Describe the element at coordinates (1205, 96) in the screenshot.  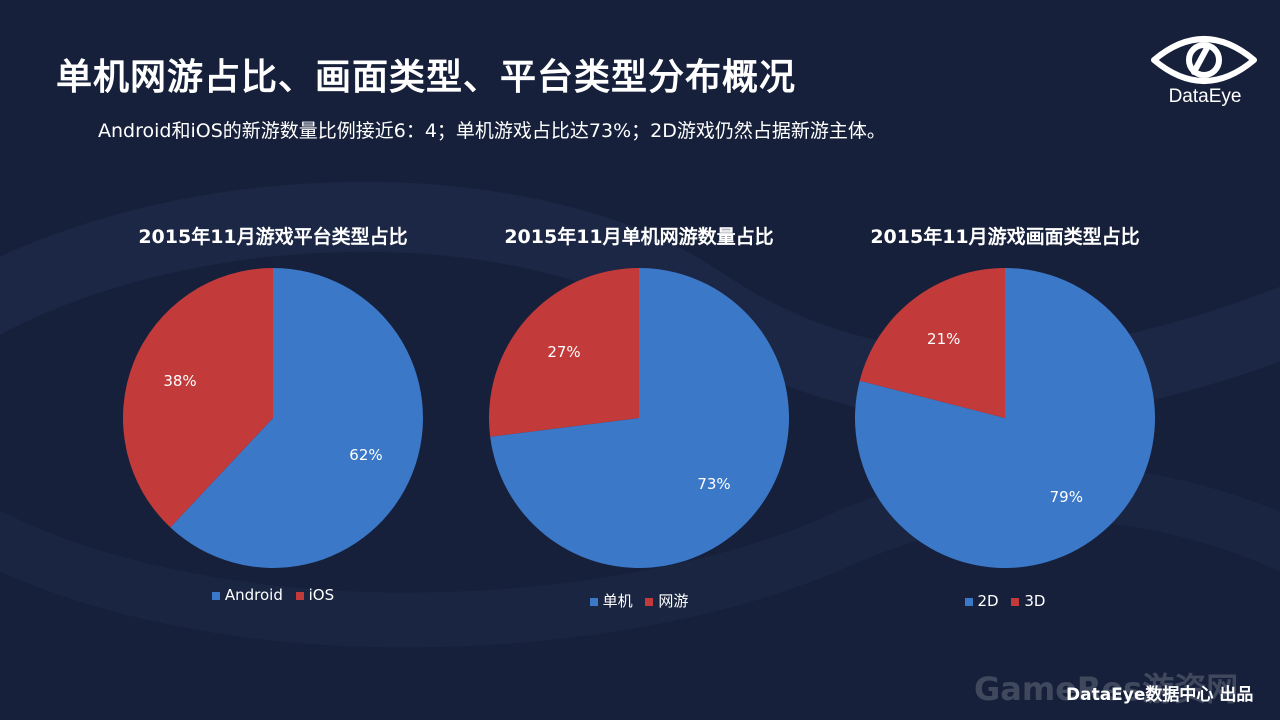
I see `logo-text: DataEye` at that location.